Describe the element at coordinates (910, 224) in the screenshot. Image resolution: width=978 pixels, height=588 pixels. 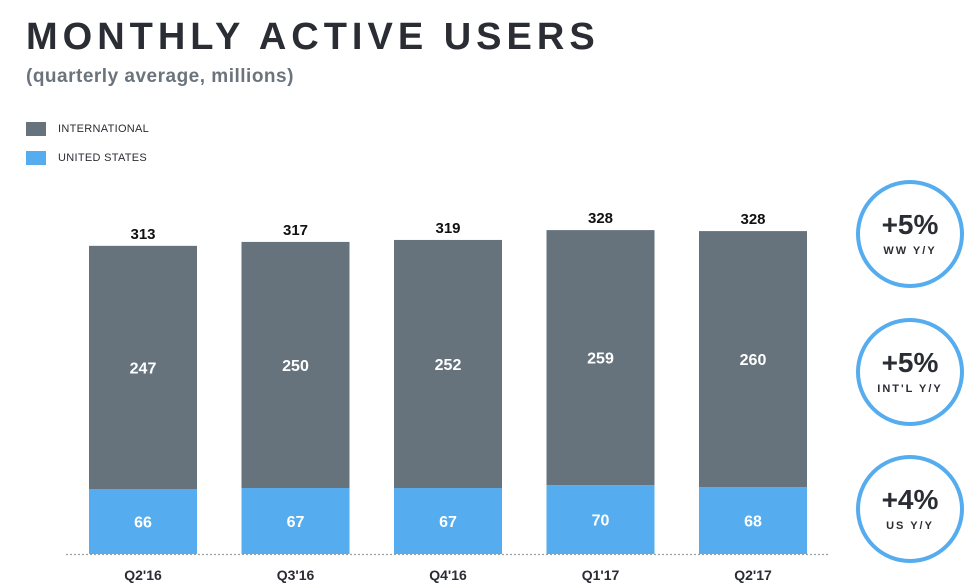
I see `badge-ww-value: +5%` at that location.